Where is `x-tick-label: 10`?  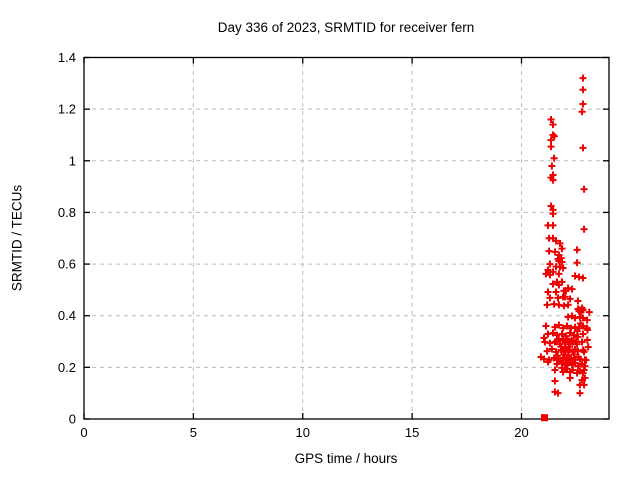
x-tick-label: 10 is located at coordinates (303, 432).